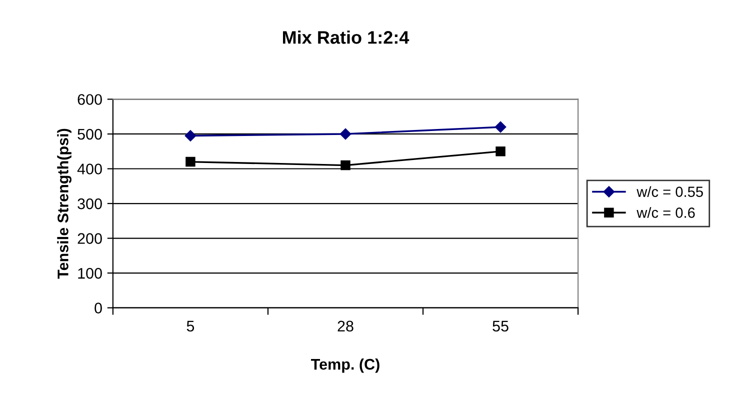  Describe the element at coordinates (346, 37) in the screenshot. I see `chart-title: Mix Ratio 1:2:4` at that location.